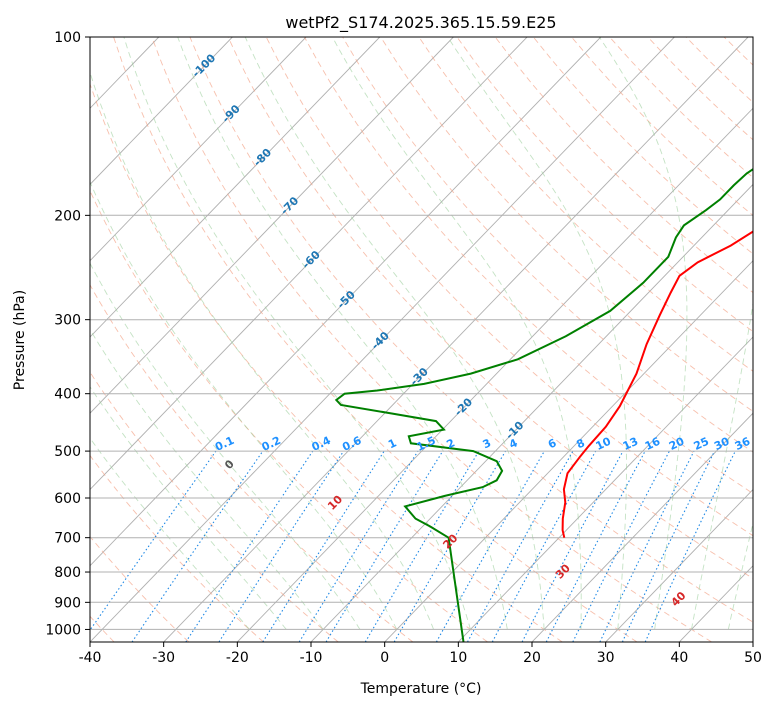 The image size is (775, 708). I want to click on x-axis-label: Temperature (°C), so click(421, 689).